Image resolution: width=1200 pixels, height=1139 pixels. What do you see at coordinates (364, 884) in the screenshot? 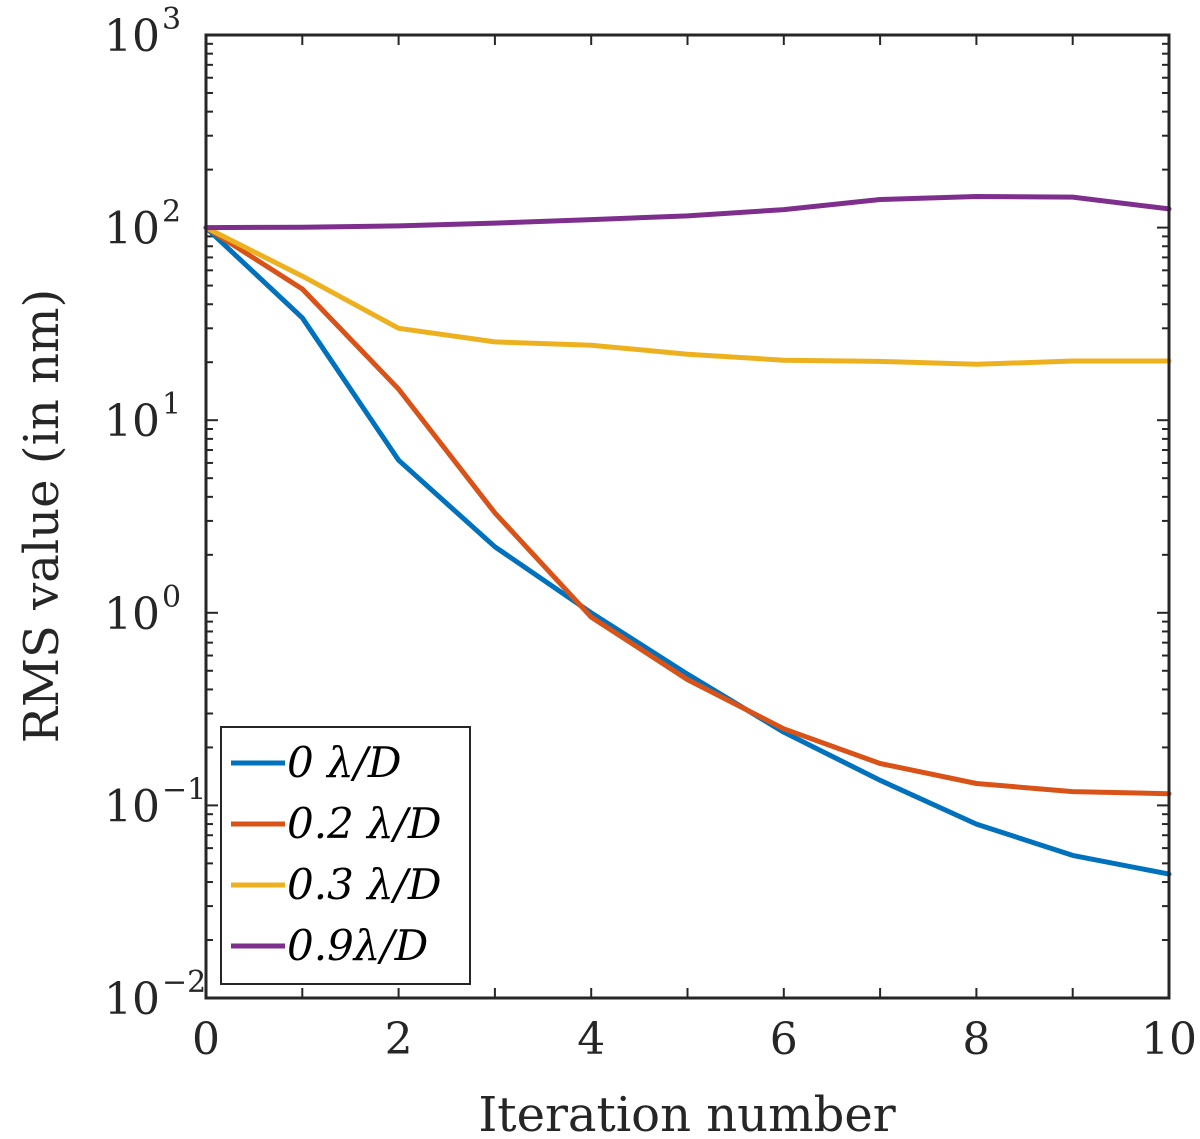
I see `legend-label: 0.3 λ/D` at bounding box center [364, 884].